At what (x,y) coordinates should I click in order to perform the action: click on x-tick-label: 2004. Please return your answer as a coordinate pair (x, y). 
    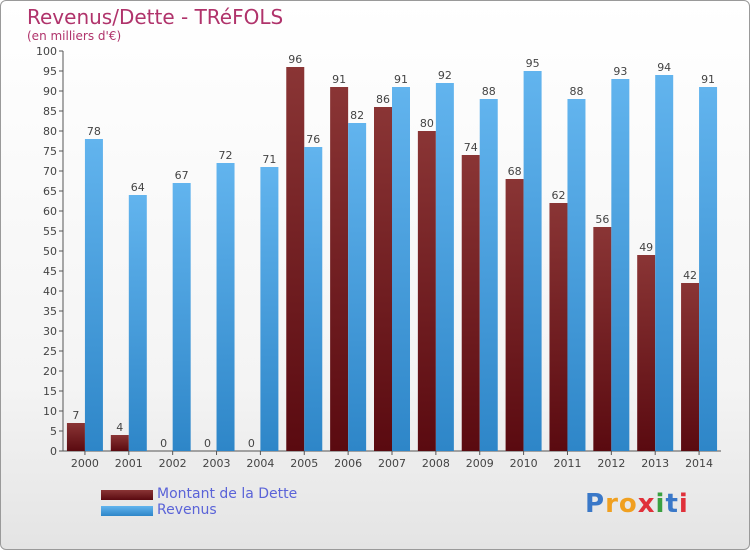
    Looking at the image, I should click on (260, 463).